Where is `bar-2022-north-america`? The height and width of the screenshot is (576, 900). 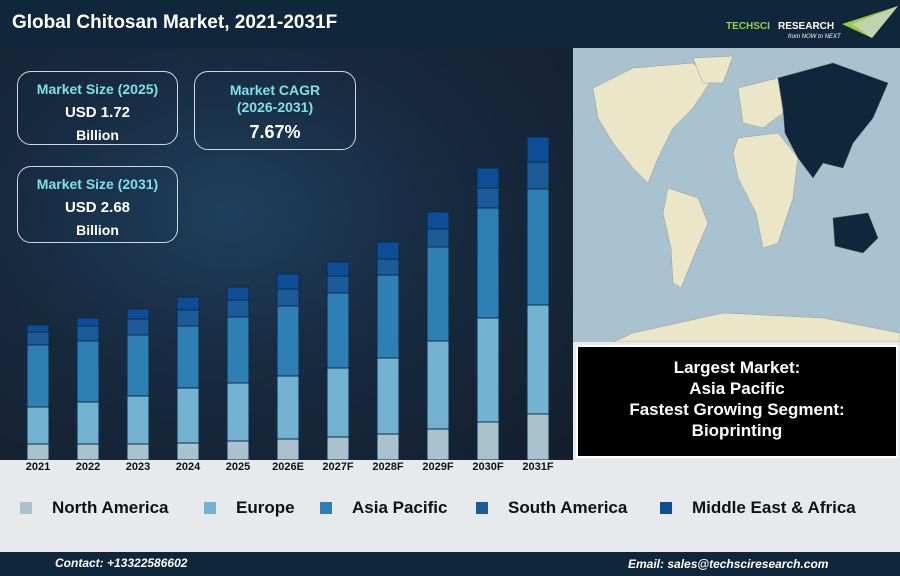
bar-2022-north-america is located at coordinates (88, 451).